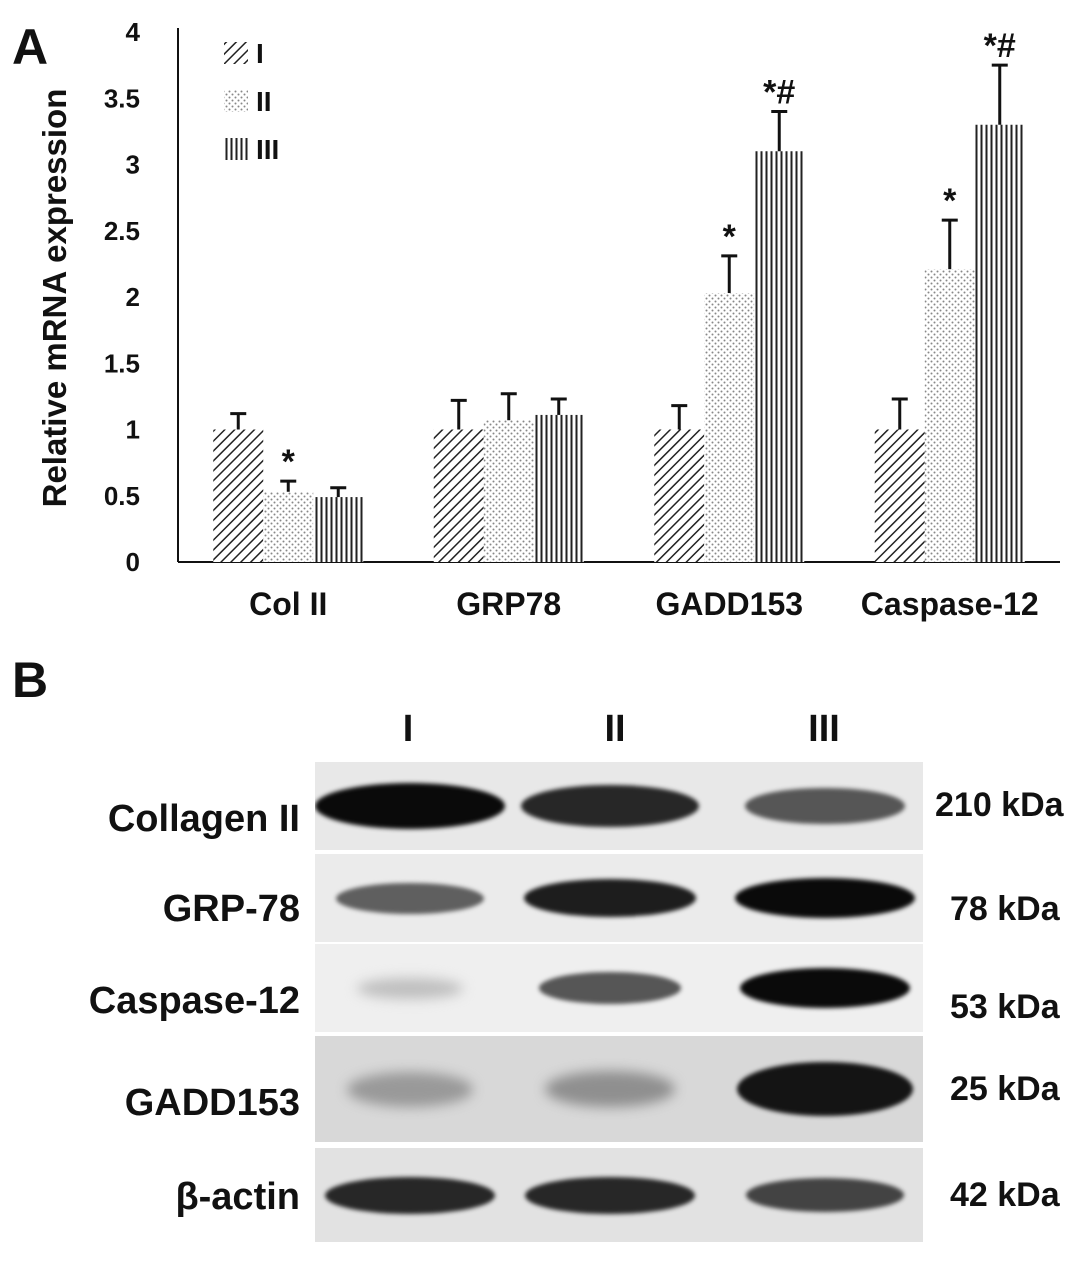 This screenshot has width=1087, height=1261. I want to click on legend-label: I, so click(260, 53).